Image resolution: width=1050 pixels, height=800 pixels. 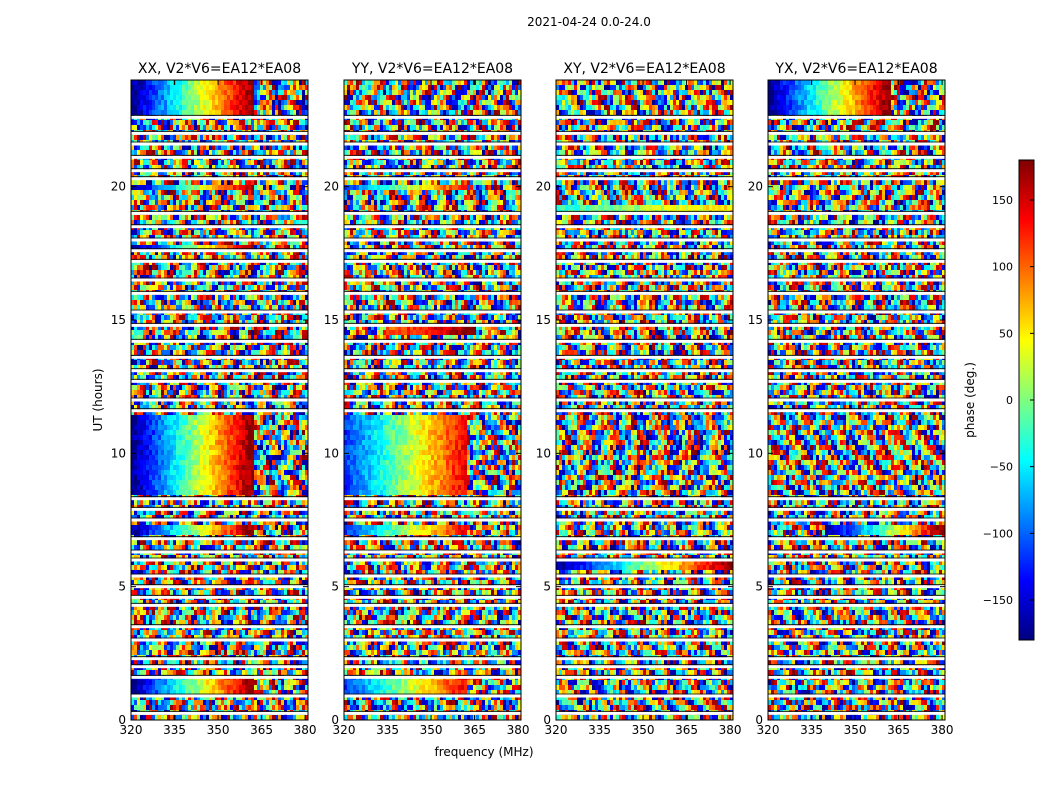 What do you see at coordinates (644, 69) in the screenshot?
I see `panel-title: XY, V2*V6=EA12*EA08` at bounding box center [644, 69].